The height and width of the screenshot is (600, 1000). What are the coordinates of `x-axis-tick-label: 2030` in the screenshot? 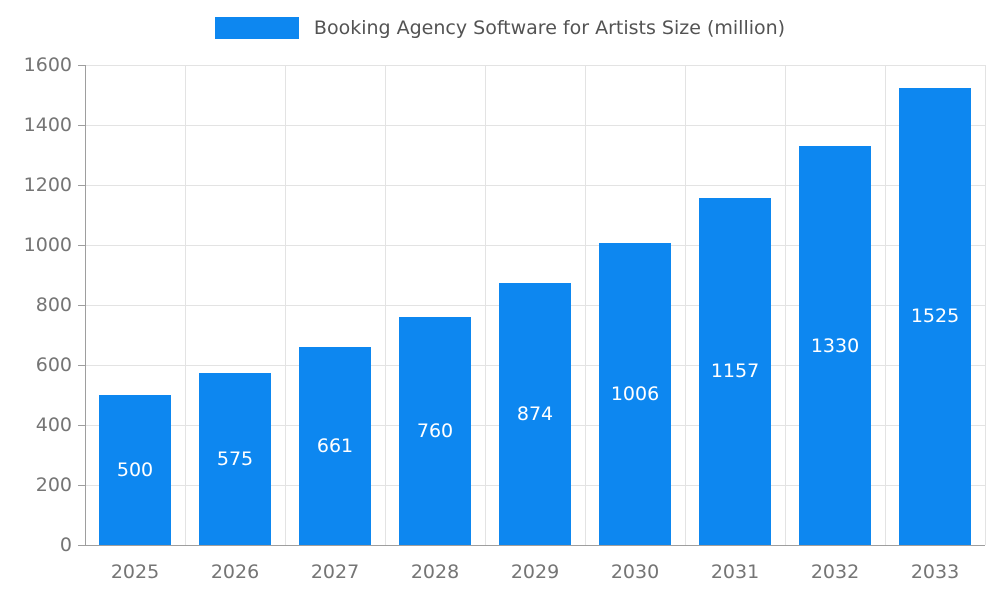 It's located at (635, 572).